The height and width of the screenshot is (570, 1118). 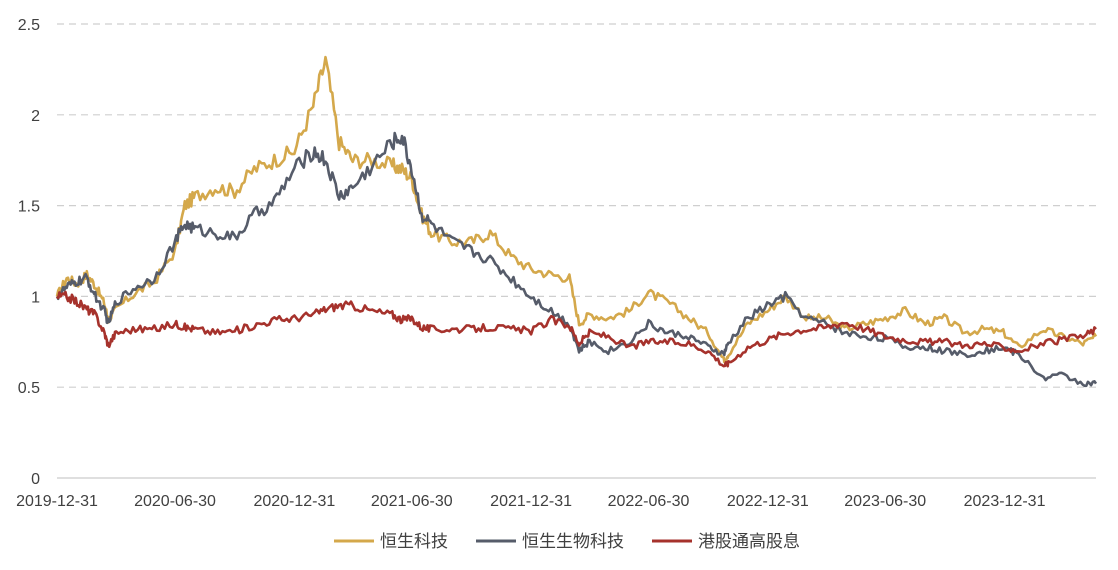 What do you see at coordinates (749, 542) in the screenshot?
I see `legend-label: 港股通高股息` at bounding box center [749, 542].